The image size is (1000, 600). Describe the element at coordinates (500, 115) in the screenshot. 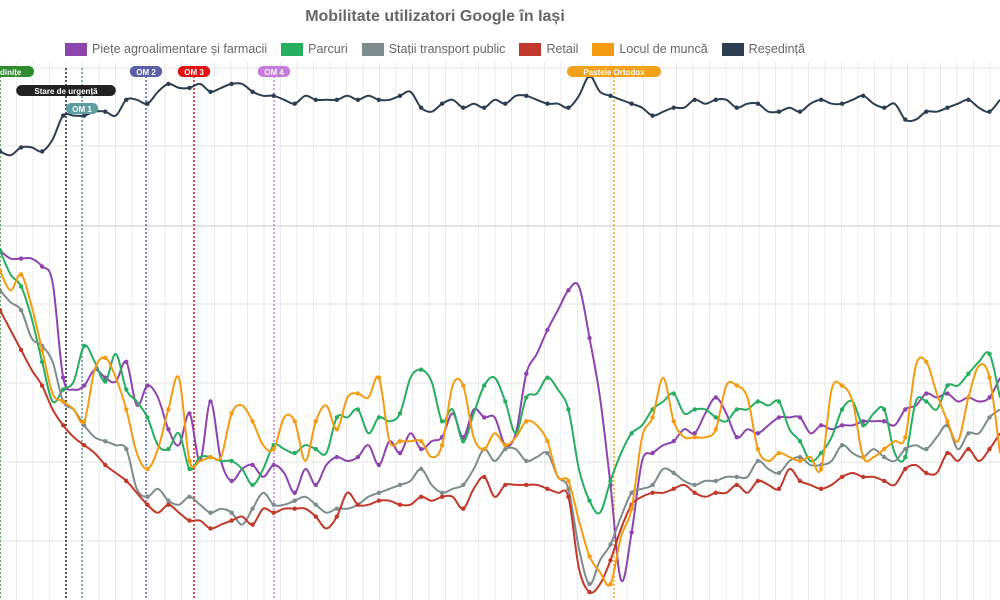

I see `series` at that location.